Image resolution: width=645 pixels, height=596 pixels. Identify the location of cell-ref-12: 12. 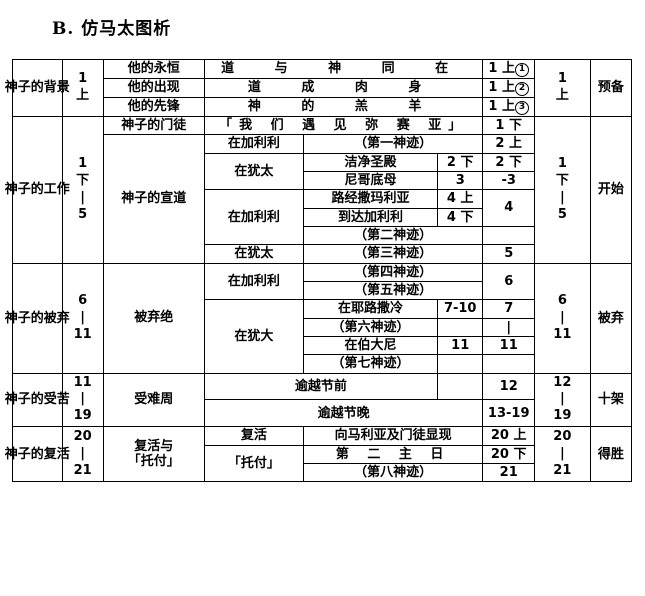
(508, 386).